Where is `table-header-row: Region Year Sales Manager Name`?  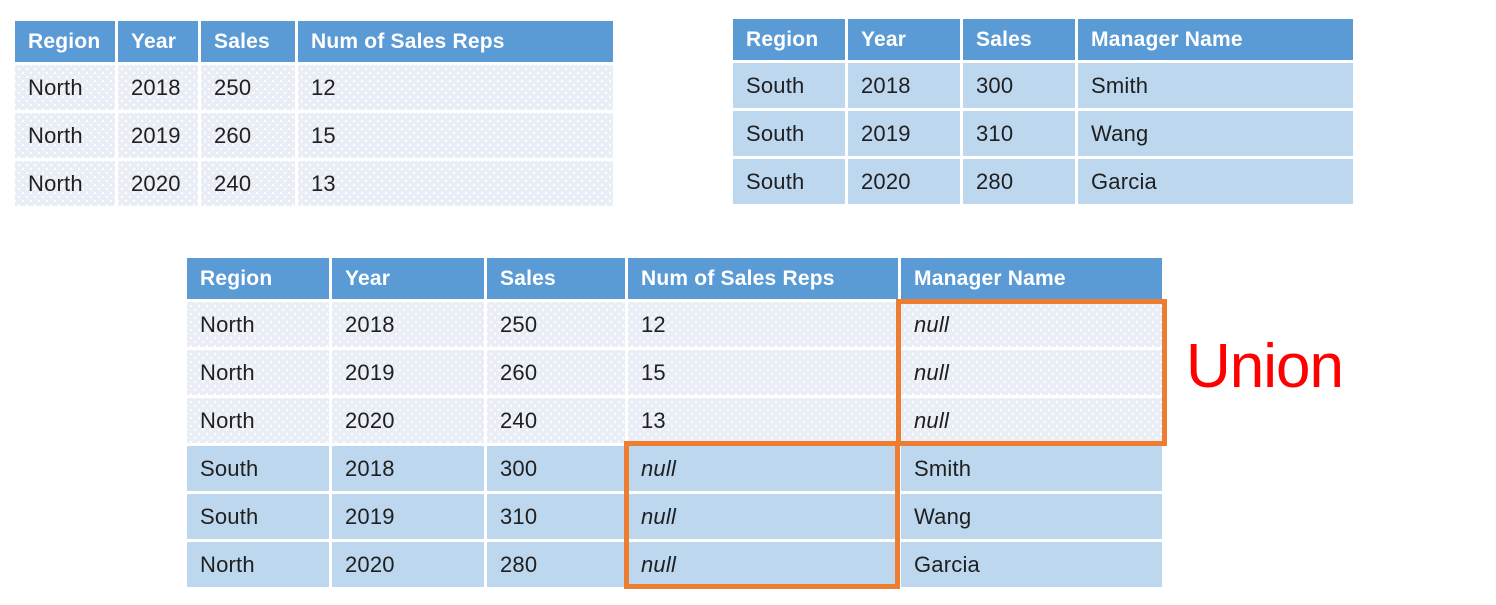
table-header-row: Region Year Sales Manager Name is located at coordinates (1043, 39).